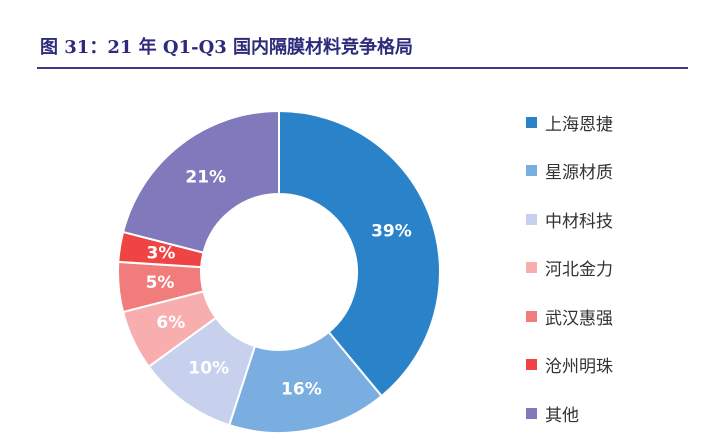  What do you see at coordinates (562, 415) in the screenshot?
I see `legend-label: 其他` at bounding box center [562, 415].